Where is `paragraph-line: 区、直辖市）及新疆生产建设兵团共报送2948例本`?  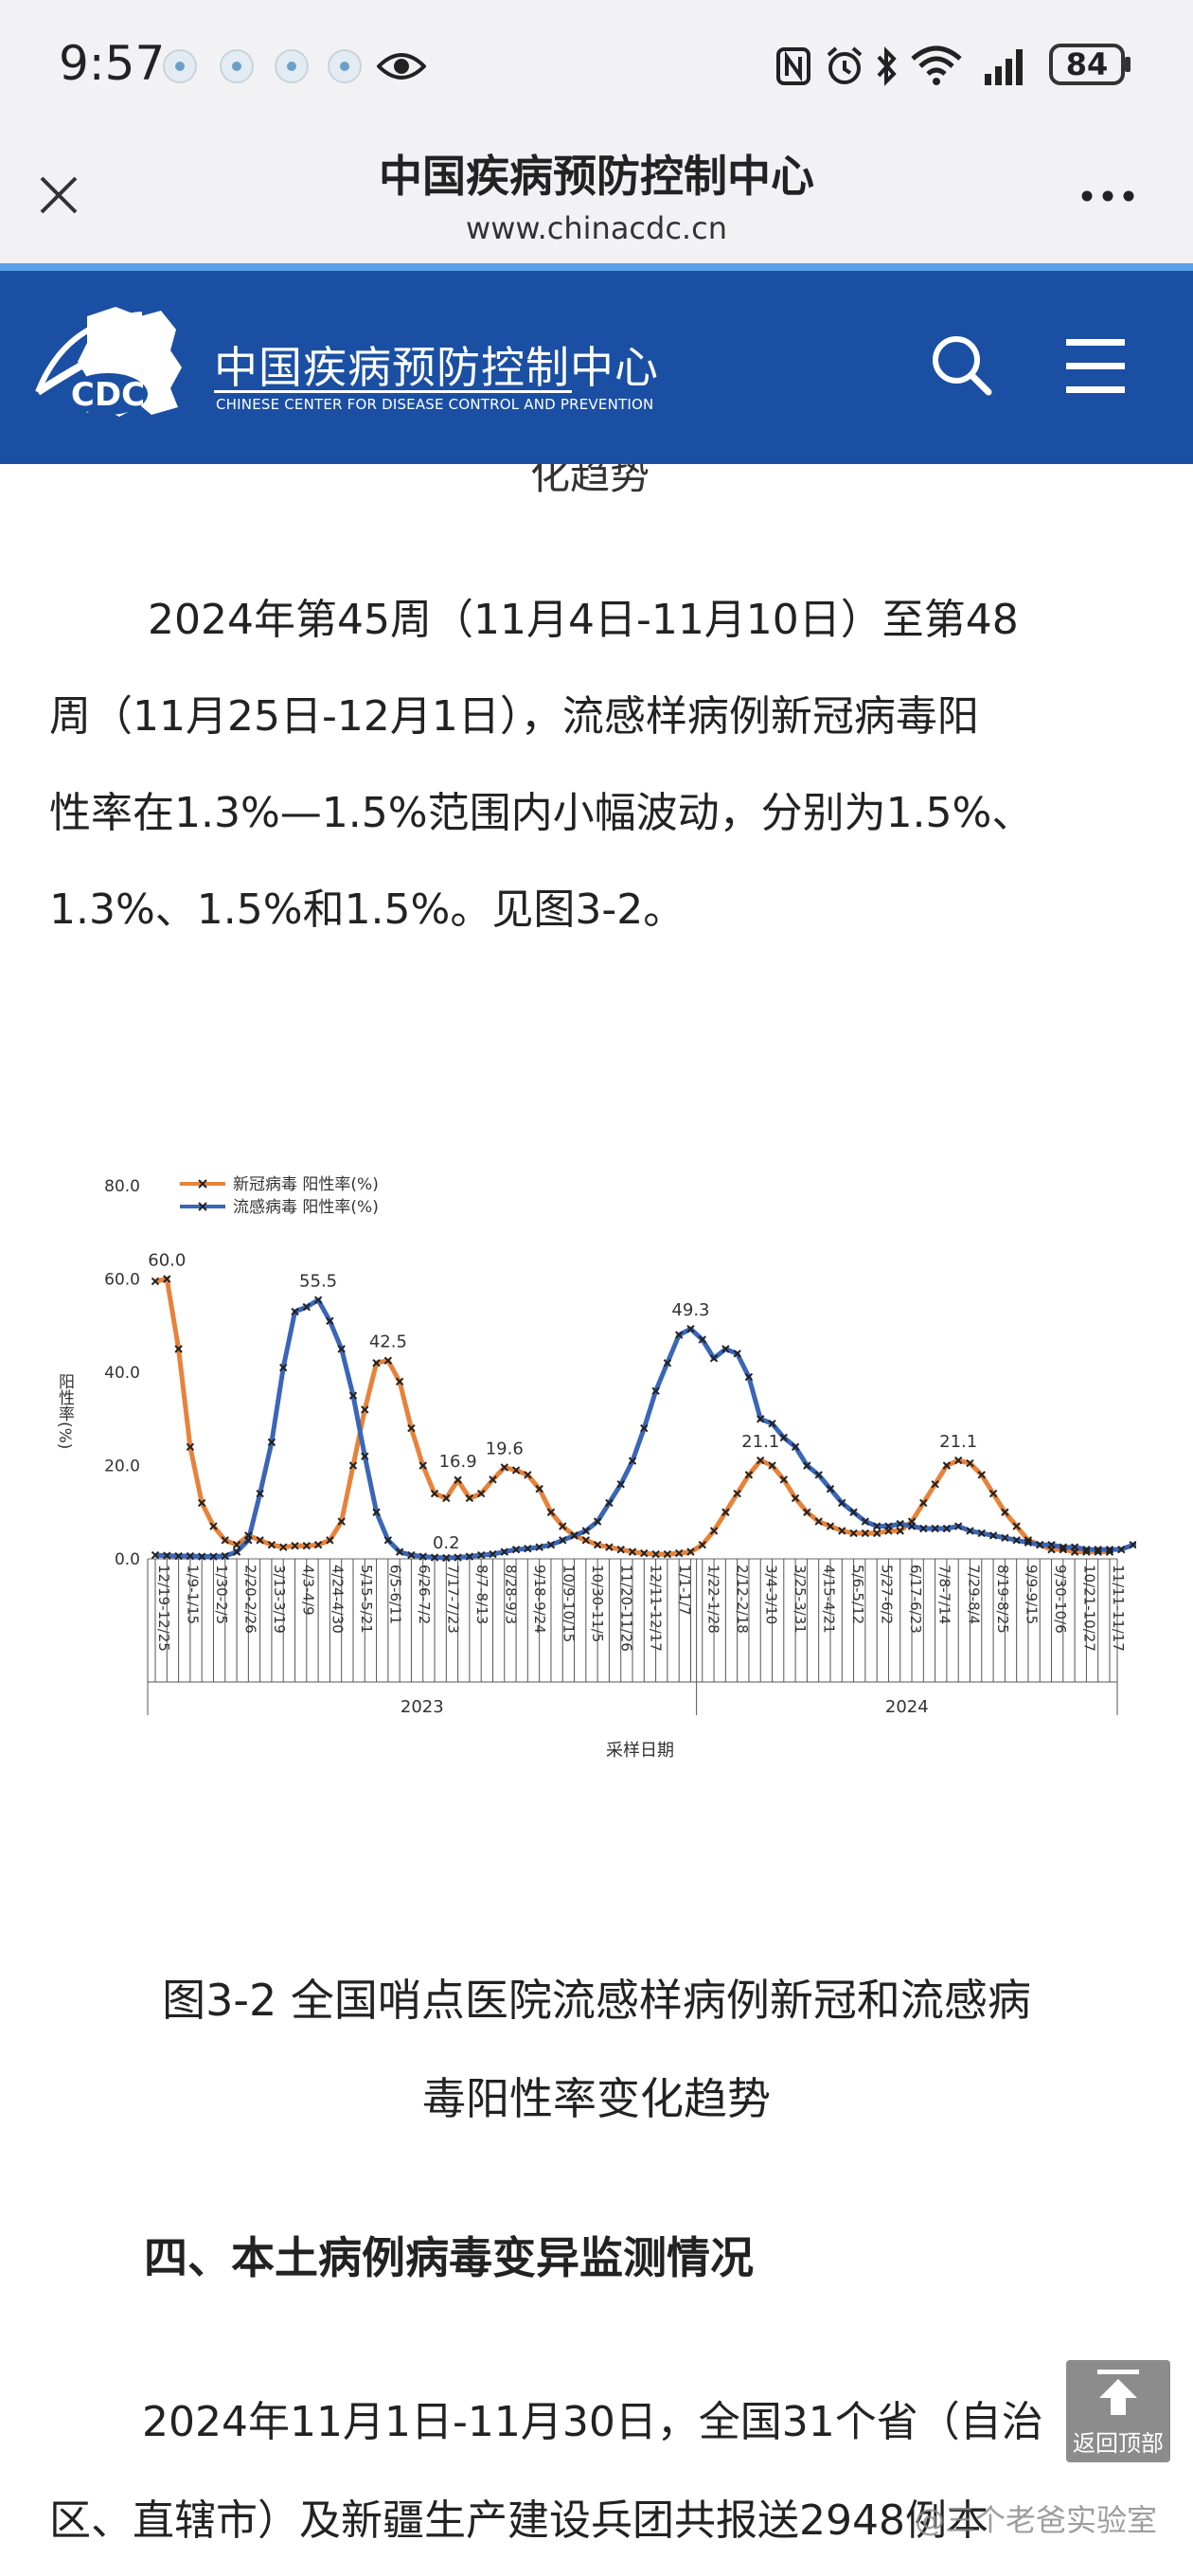
paragraph-line: 区、直辖市）及新疆生产建设兵团共报送2948例本 is located at coordinates (518, 2520).